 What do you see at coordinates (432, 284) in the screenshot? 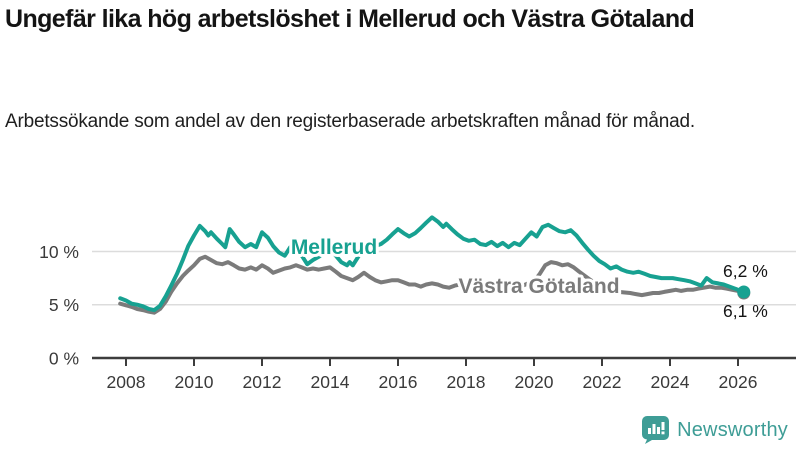
I see `series-line-v-stra-g-taland` at bounding box center [432, 284].